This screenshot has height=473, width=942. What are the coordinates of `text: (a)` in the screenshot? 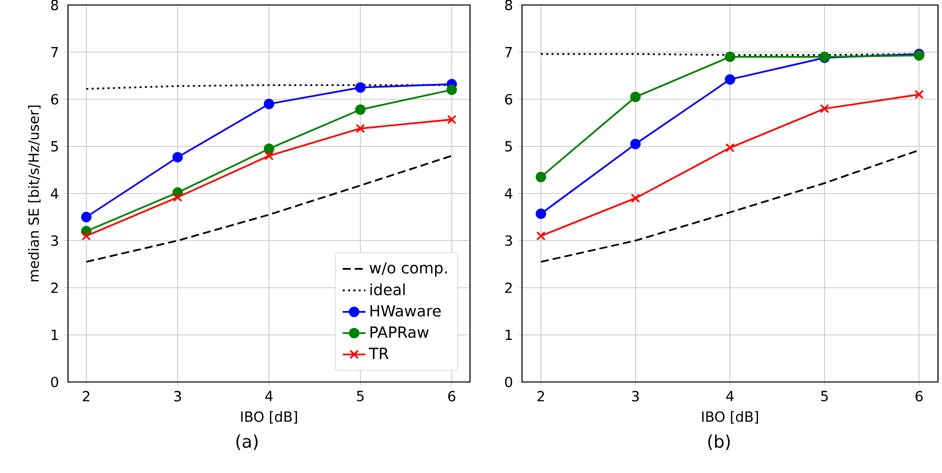 It's located at (247, 442).